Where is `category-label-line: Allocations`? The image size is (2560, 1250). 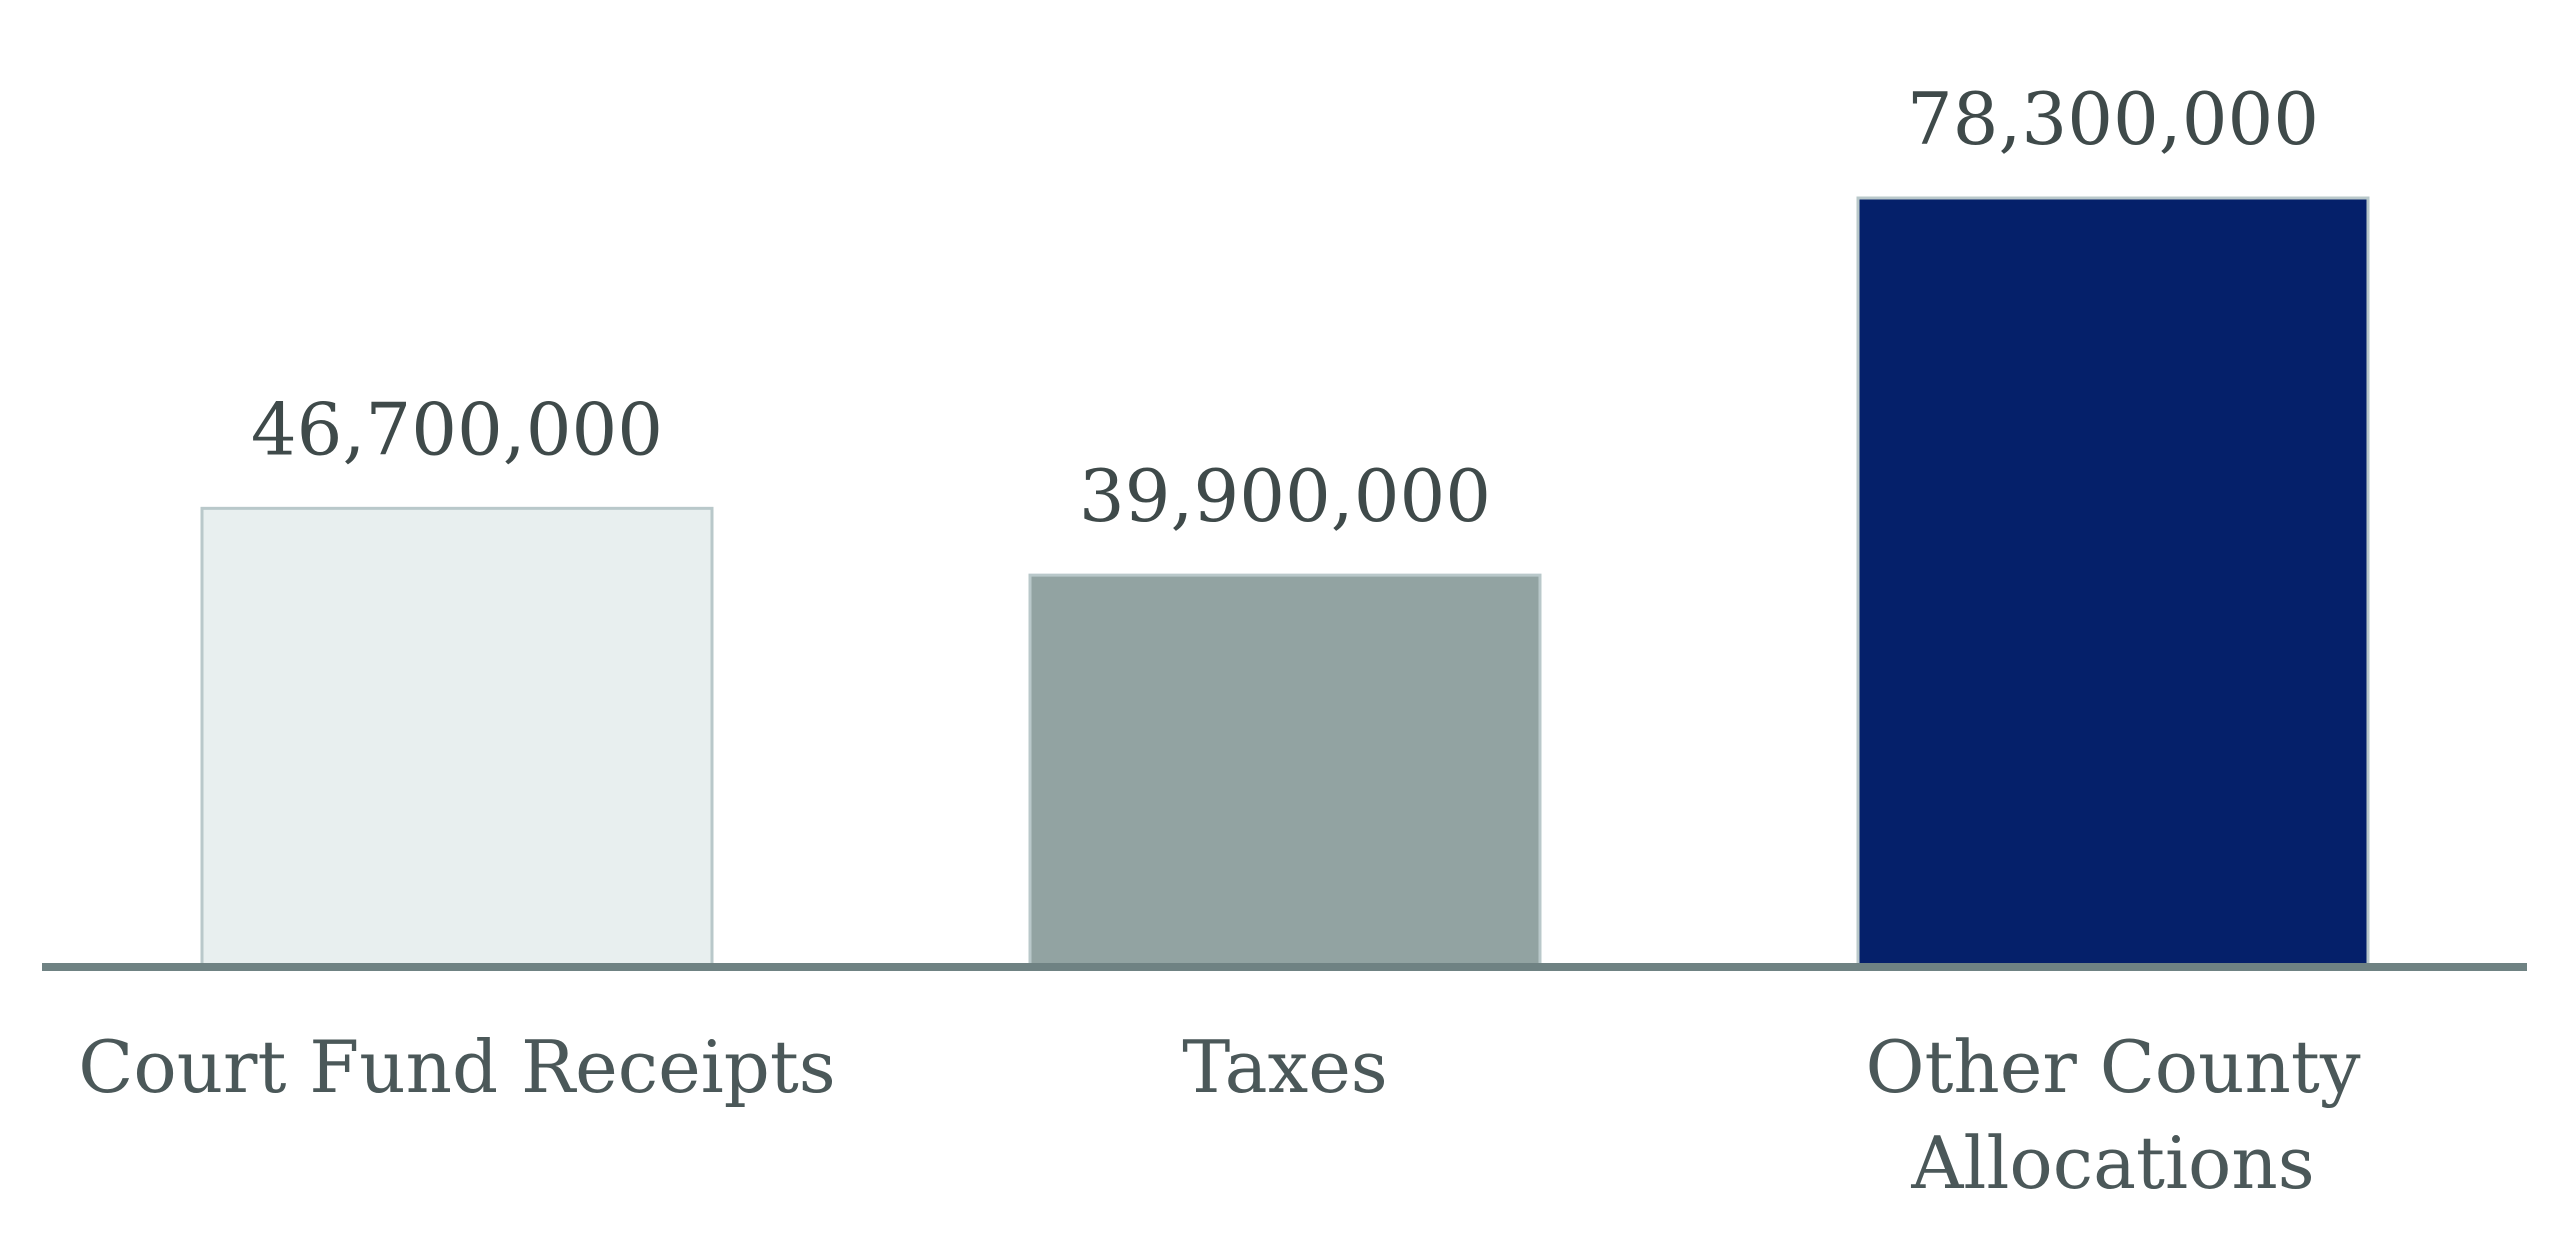 category-label-line: Allocations is located at coordinates (2112, 1163).